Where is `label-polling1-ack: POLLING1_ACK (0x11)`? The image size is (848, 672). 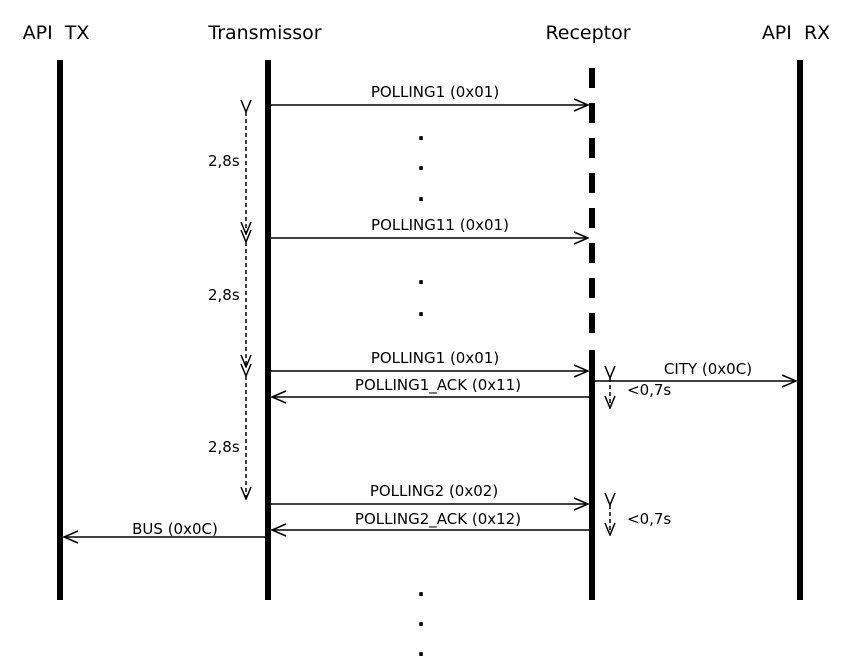 label-polling1-ack: POLLING1_ACK (0x11) is located at coordinates (438, 385).